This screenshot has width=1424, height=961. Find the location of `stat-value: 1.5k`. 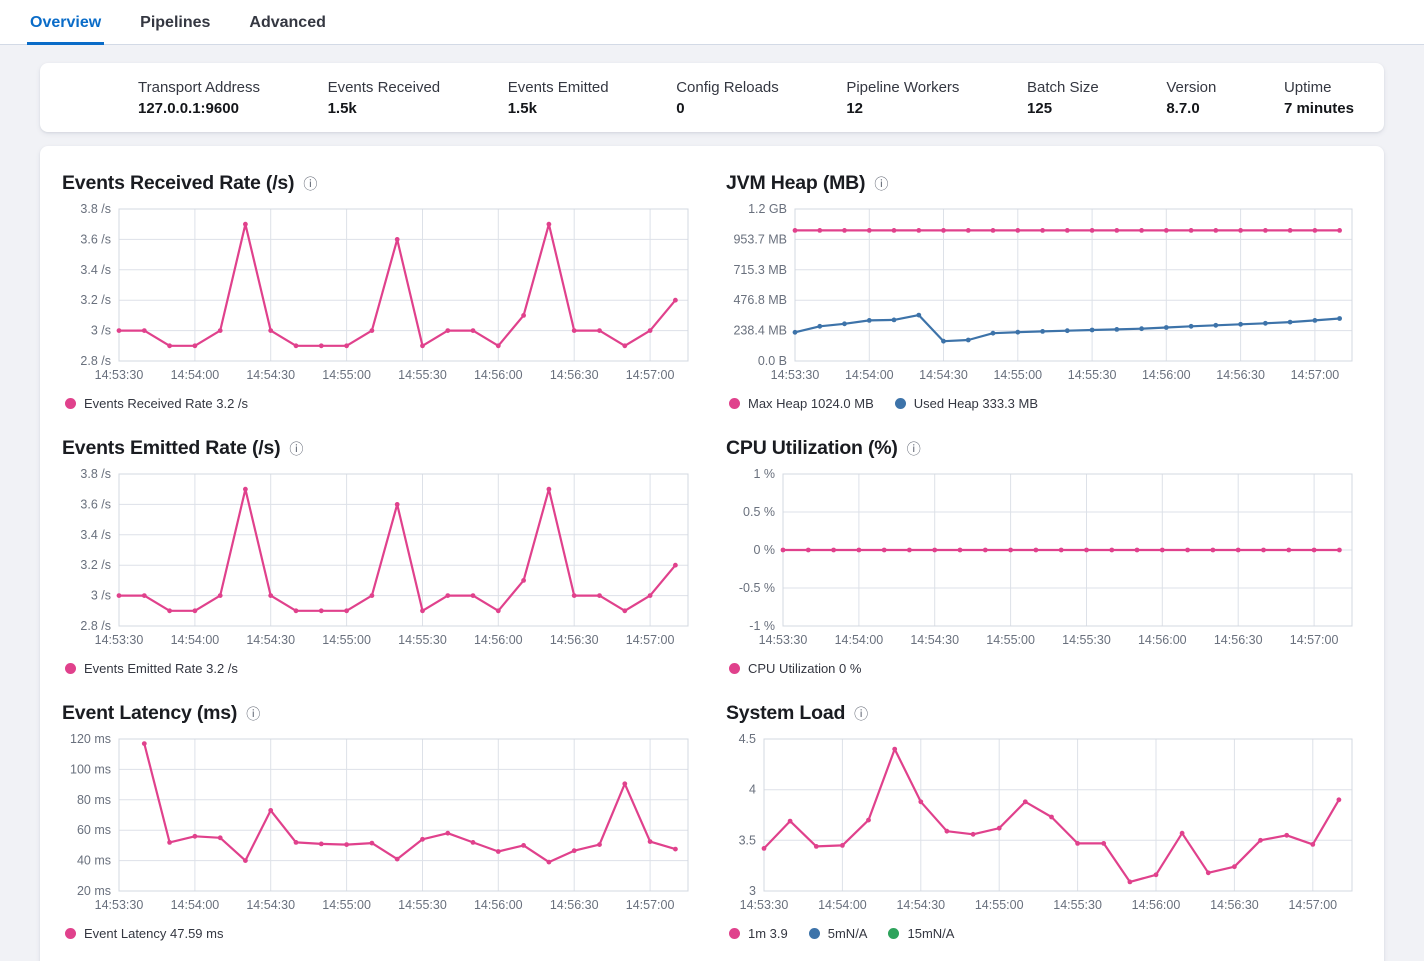

stat-value: 1.5k is located at coordinates (342, 108).